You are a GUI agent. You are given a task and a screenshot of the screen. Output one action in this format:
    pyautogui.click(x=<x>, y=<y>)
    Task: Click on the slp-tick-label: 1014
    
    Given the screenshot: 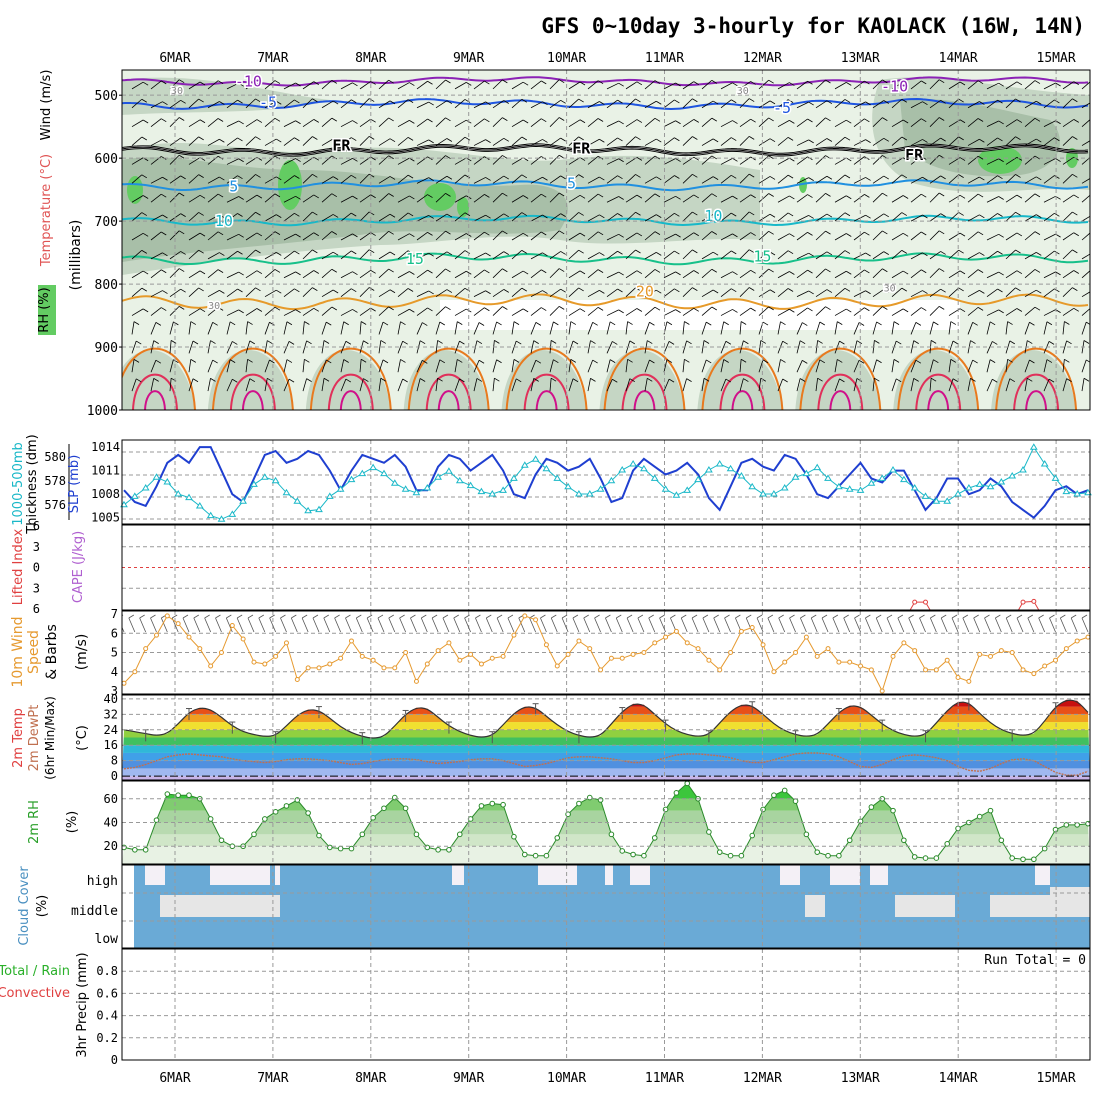 What is the action you would take?
    pyautogui.click(x=105, y=447)
    